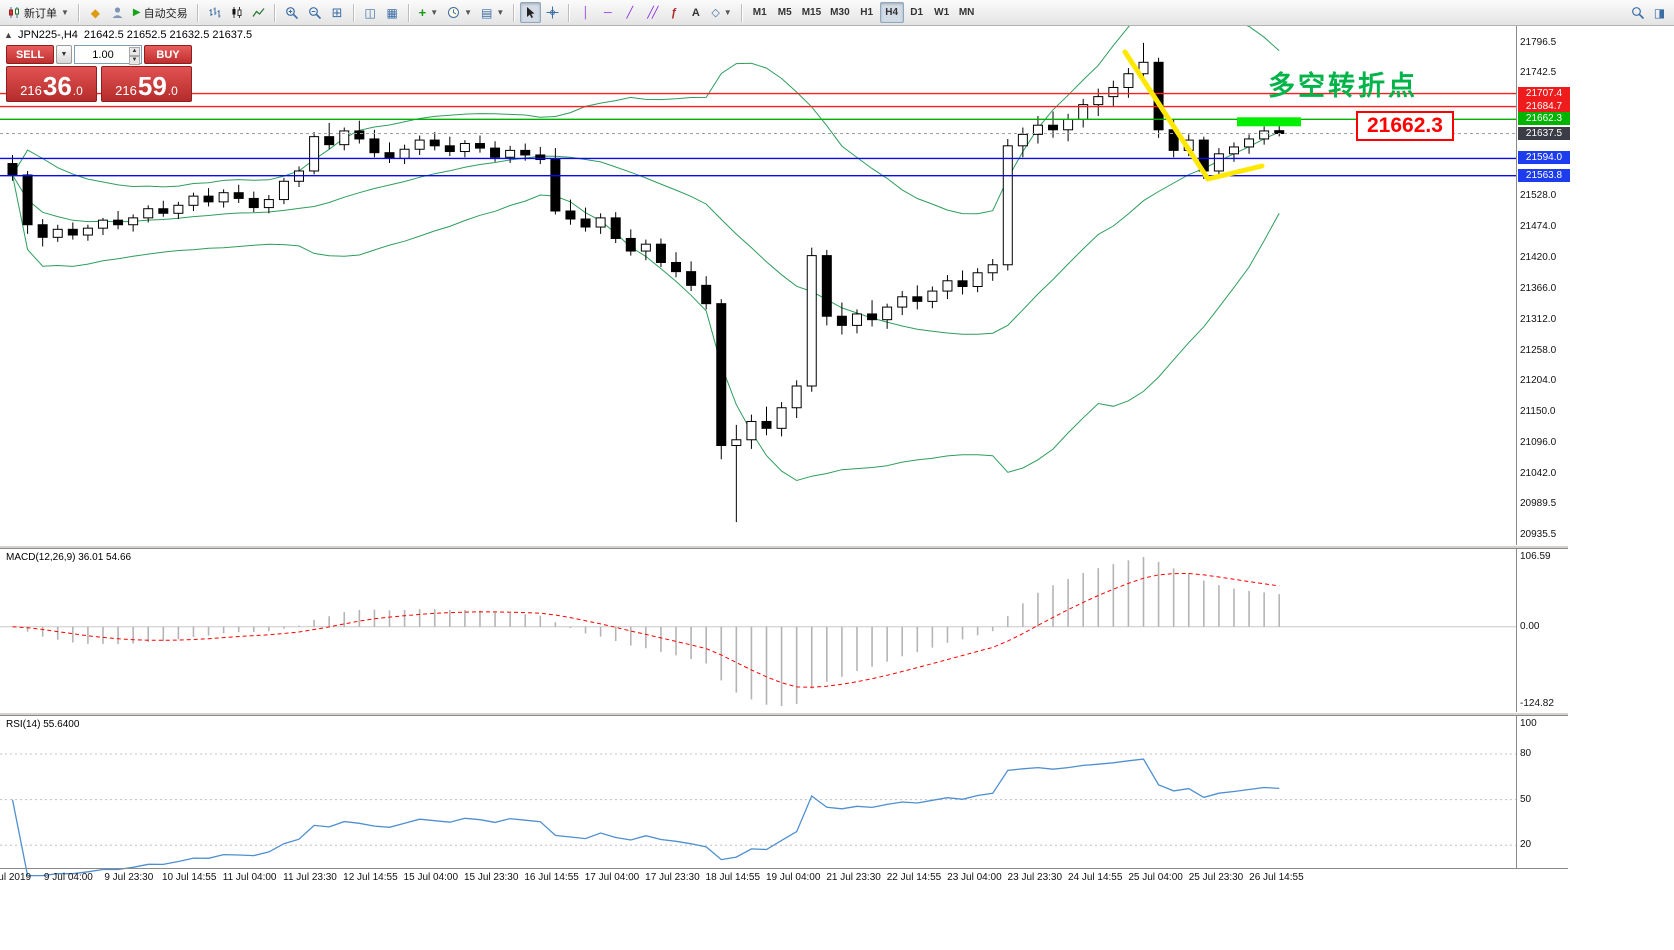 The height and width of the screenshot is (950, 1674). I want to click on one-click-collapse-toggle: ▲, so click(8, 35).